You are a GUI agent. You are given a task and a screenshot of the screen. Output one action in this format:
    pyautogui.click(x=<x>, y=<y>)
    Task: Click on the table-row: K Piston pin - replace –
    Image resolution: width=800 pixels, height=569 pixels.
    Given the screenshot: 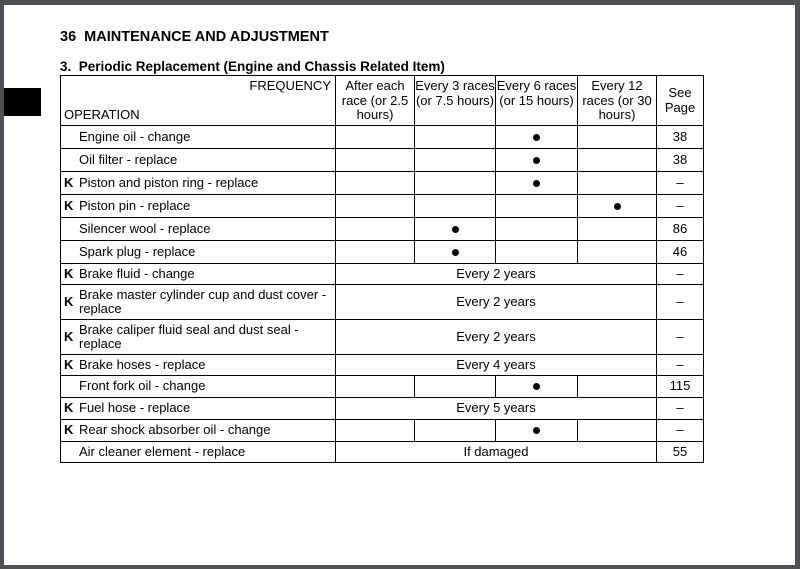 What is the action you would take?
    pyautogui.click(x=382, y=206)
    